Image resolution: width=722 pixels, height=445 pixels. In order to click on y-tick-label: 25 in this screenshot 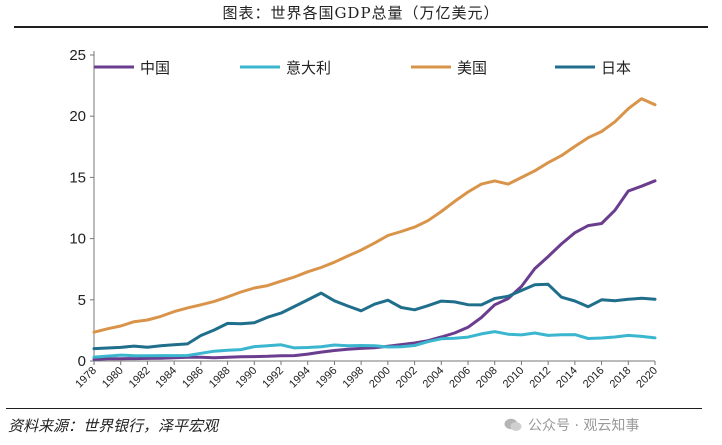, I will do `click(77, 55)`.